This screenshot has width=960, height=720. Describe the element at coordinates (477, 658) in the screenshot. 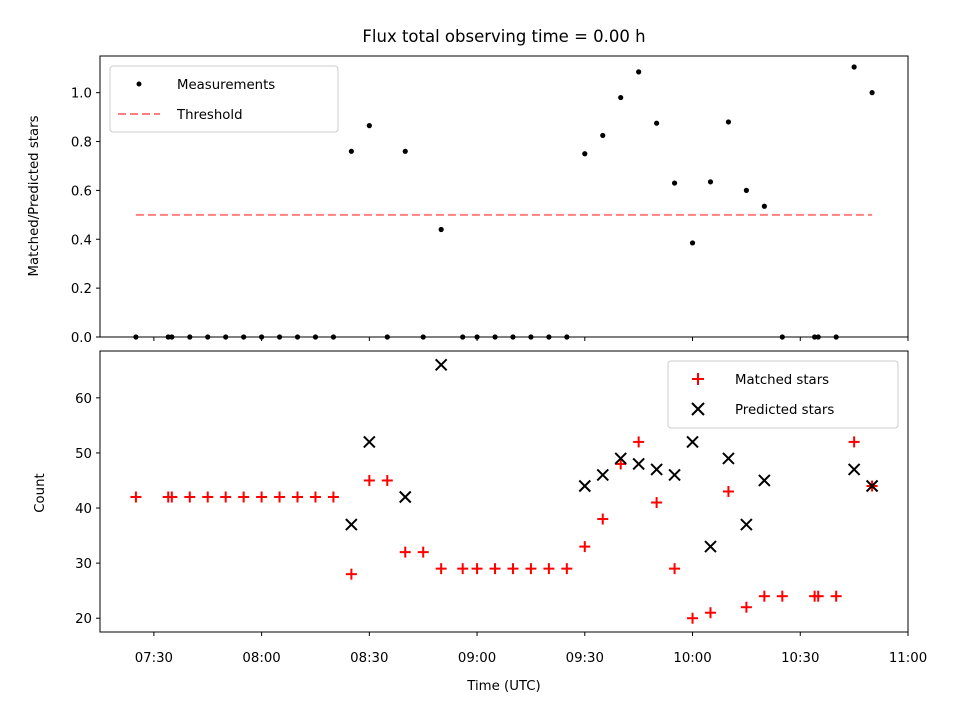

I see `bottom-xtick-label: 09:00` at that location.